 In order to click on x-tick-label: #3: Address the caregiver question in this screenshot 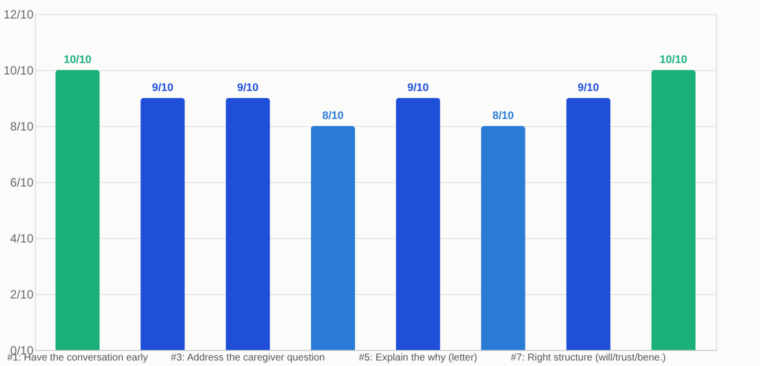, I will do `click(247, 358)`.